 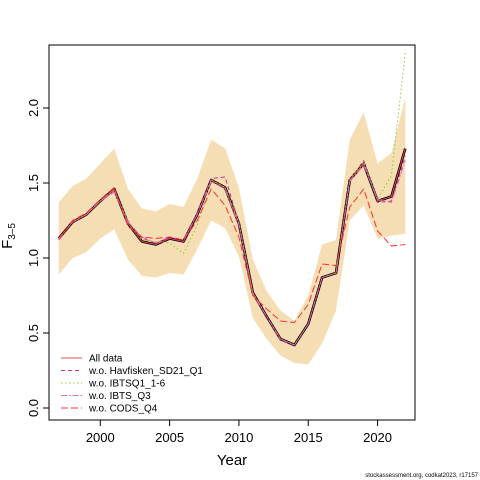 What do you see at coordinates (33, 183) in the screenshot?
I see `y-tick-label: 1.5` at bounding box center [33, 183].